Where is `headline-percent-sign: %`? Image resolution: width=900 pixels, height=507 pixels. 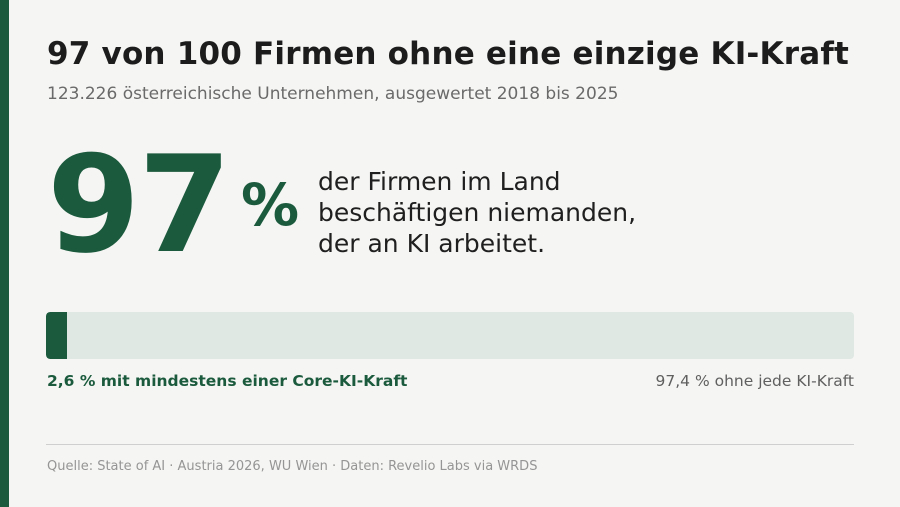 headline-percent-sign: % is located at coordinates (270, 205).